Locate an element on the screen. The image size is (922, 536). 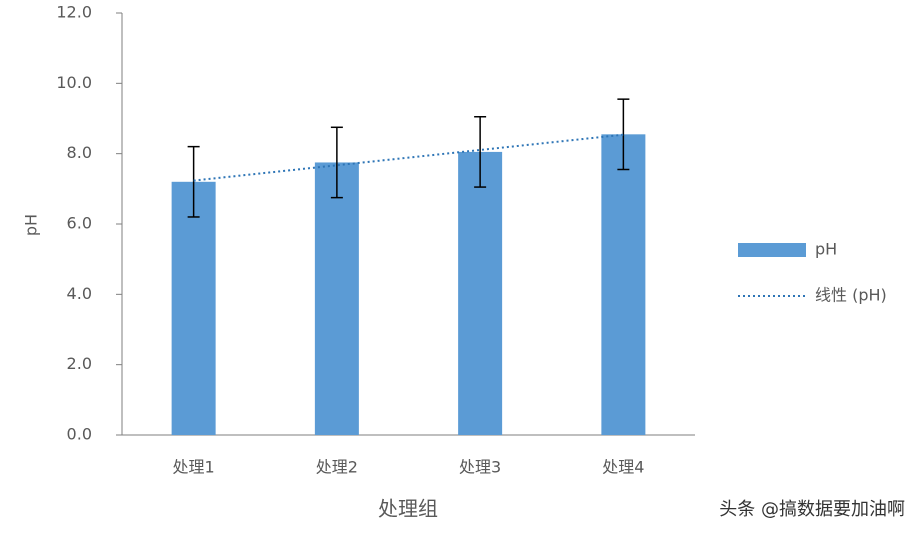
y-tick-label: 12.0 is located at coordinates (74, 12).